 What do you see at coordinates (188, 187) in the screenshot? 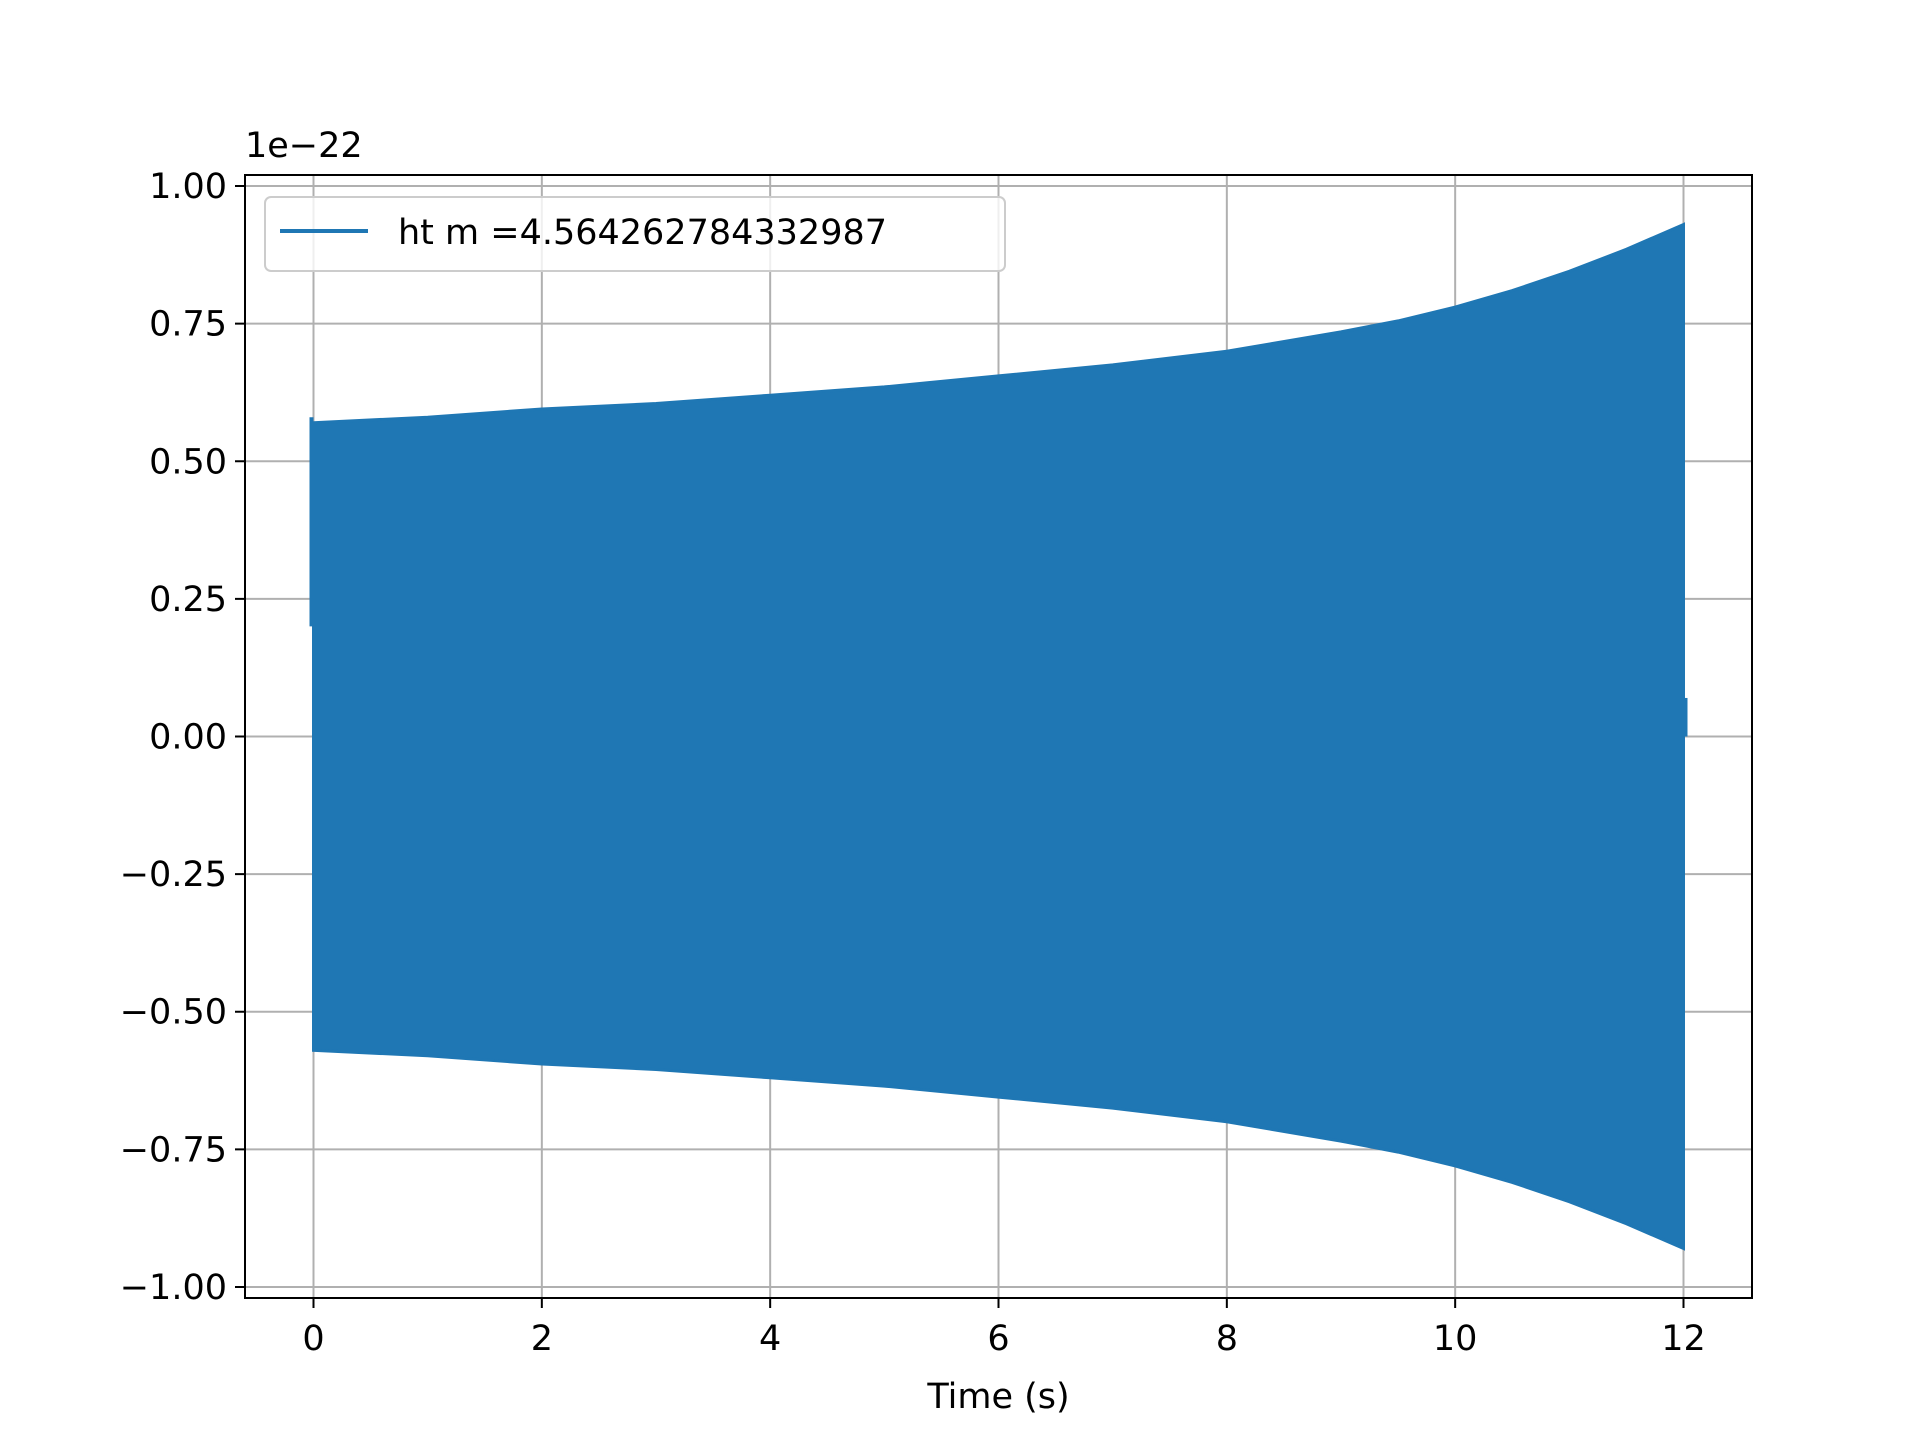
I see `y-tick-label: 1.00` at bounding box center [188, 187].